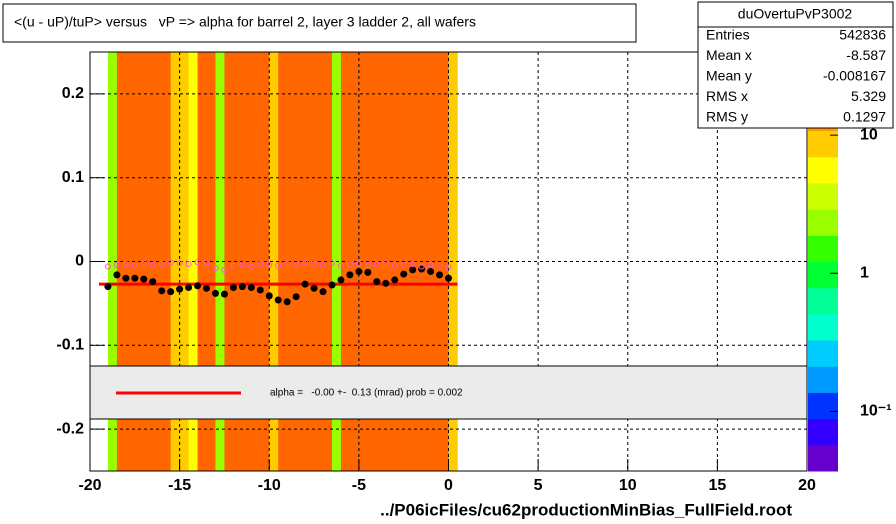  Describe the element at coordinates (70, 428) in the screenshot. I see `y-tick-label: -0.2` at that location.